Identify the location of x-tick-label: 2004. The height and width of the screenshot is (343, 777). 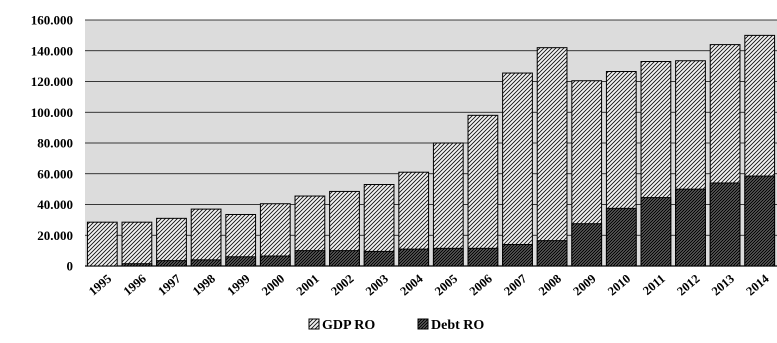
(411, 284).